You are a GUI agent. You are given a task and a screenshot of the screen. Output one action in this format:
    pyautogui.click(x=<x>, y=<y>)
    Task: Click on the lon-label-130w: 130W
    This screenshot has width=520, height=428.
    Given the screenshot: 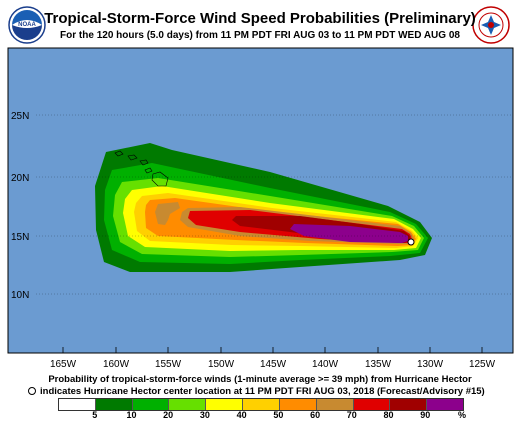 What is the action you would take?
    pyautogui.click(x=430, y=364)
    